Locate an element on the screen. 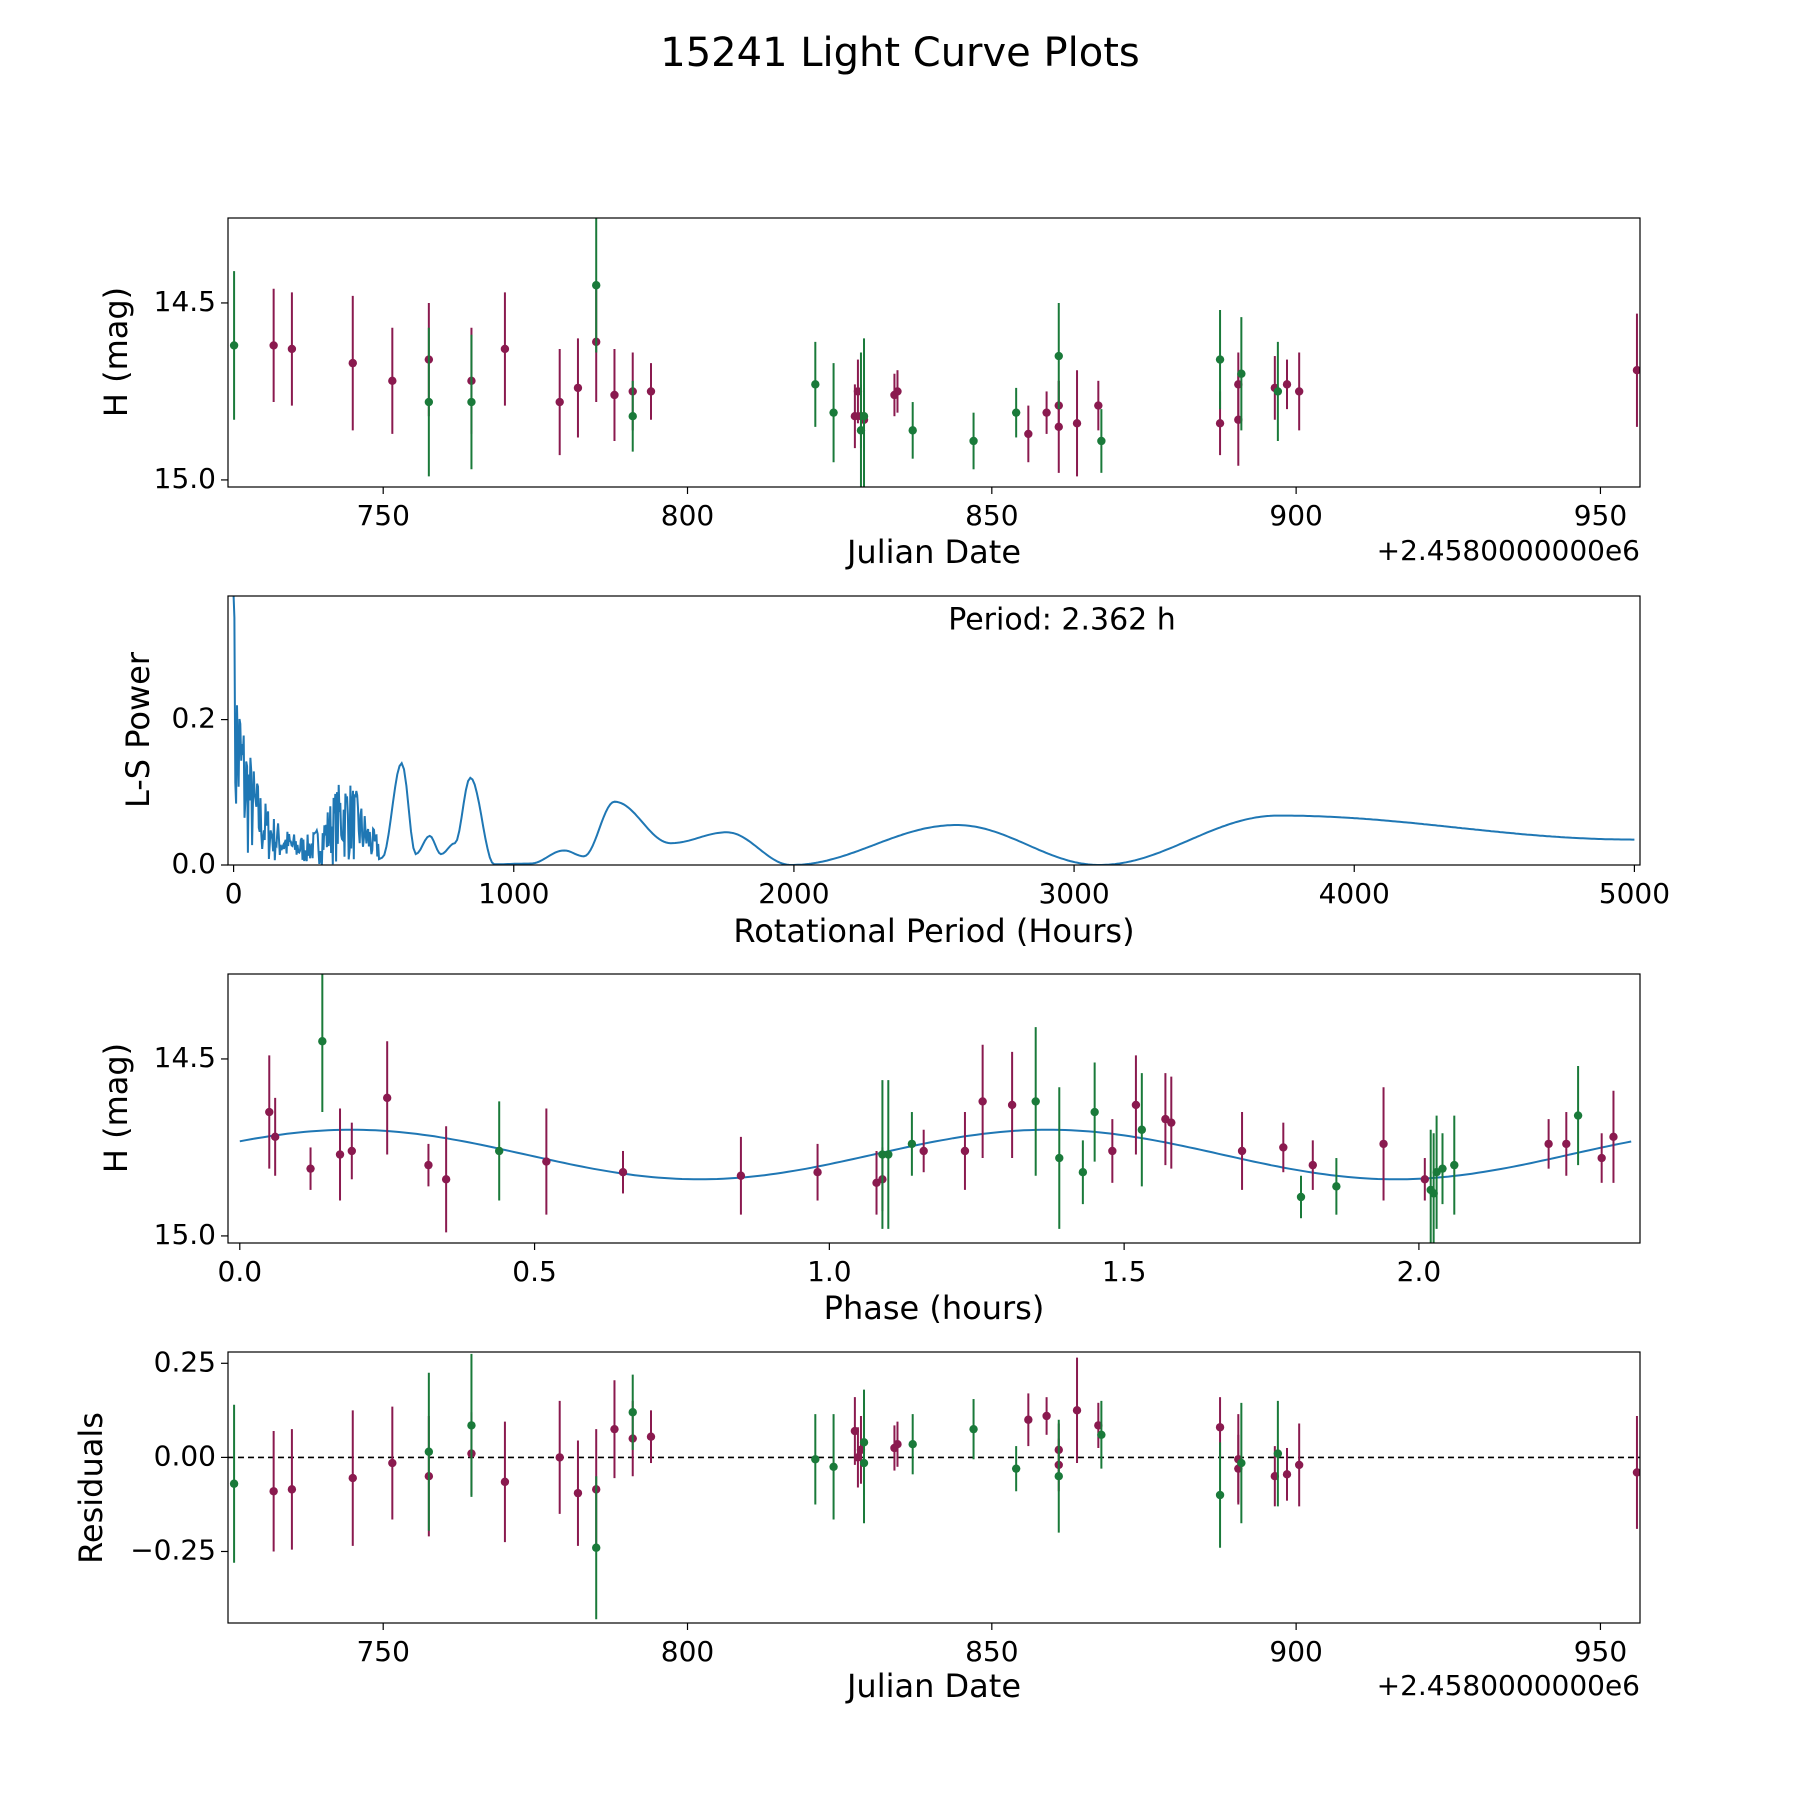  residuals-ytick-label: −0.25 is located at coordinates (173, 1549).